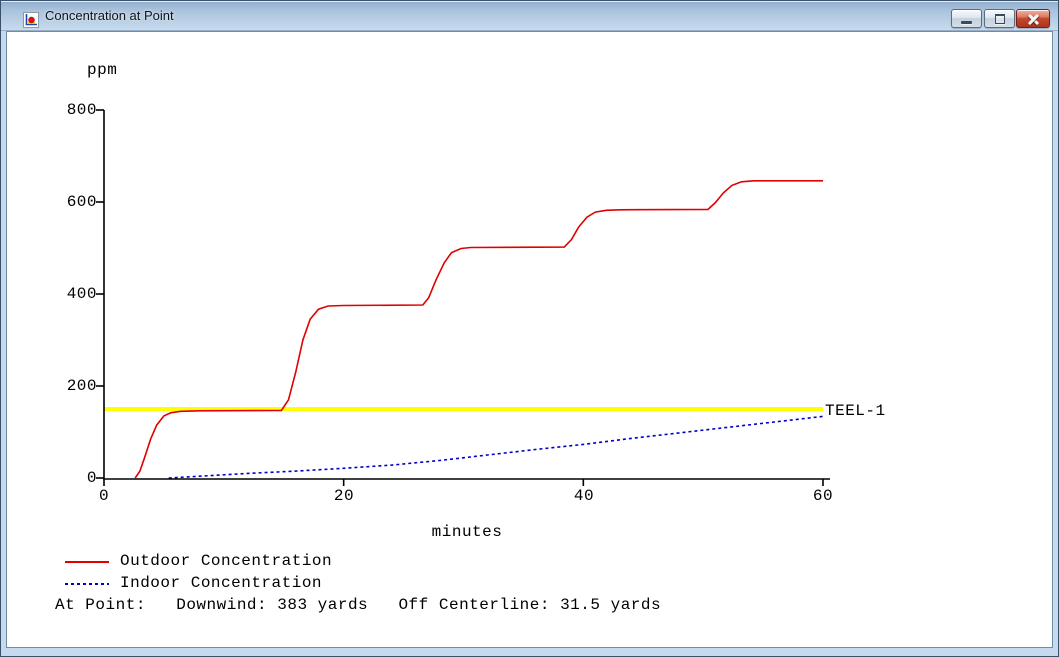 This screenshot has width=1059, height=657. I want to click on y-tick-200: 200, so click(81, 386).